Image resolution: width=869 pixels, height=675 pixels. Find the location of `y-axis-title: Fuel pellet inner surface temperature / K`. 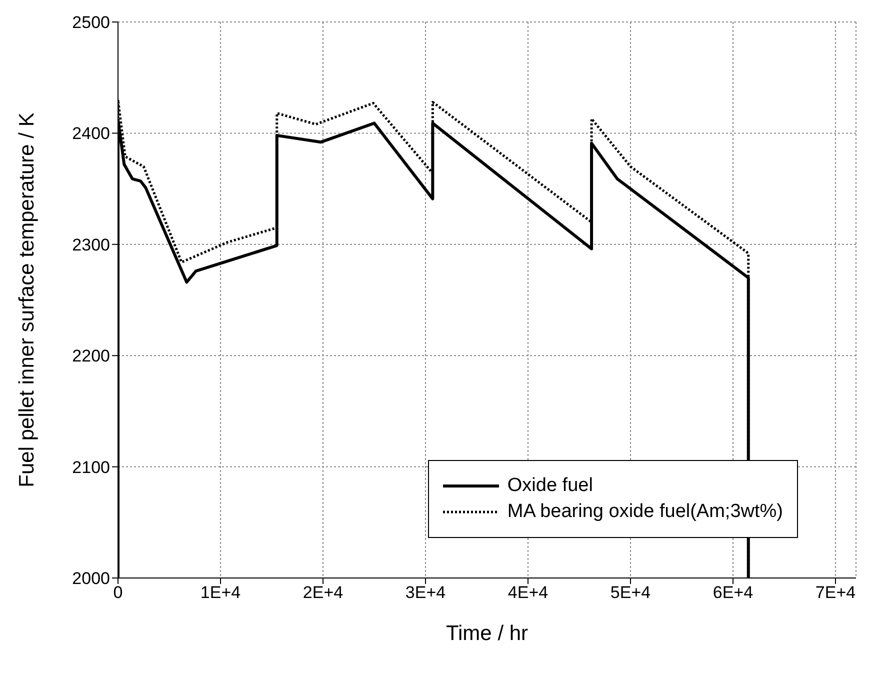

y-axis-title: Fuel pellet inner surface temperature / K is located at coordinates (26, 300).